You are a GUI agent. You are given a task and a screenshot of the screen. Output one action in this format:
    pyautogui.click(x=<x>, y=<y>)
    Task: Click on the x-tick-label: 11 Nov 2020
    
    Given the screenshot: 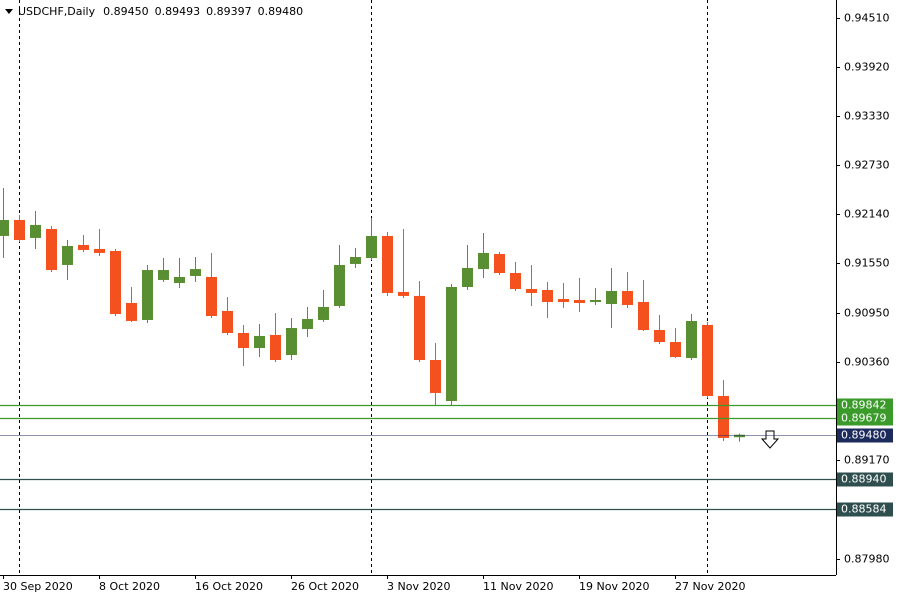 What is the action you would take?
    pyautogui.click(x=518, y=586)
    